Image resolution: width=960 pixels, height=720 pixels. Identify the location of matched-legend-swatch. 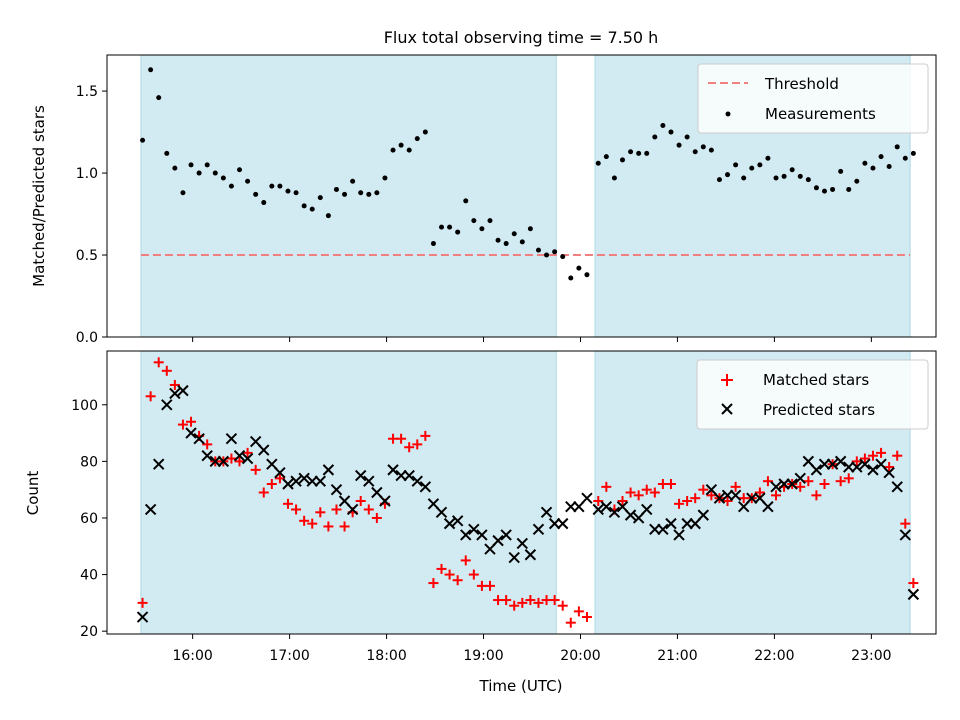
(727, 380).